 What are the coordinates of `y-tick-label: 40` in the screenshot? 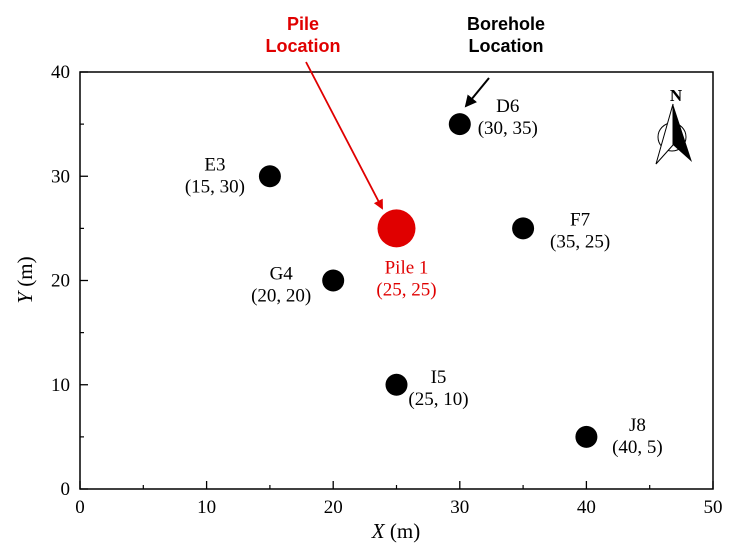 It's located at (60, 72).